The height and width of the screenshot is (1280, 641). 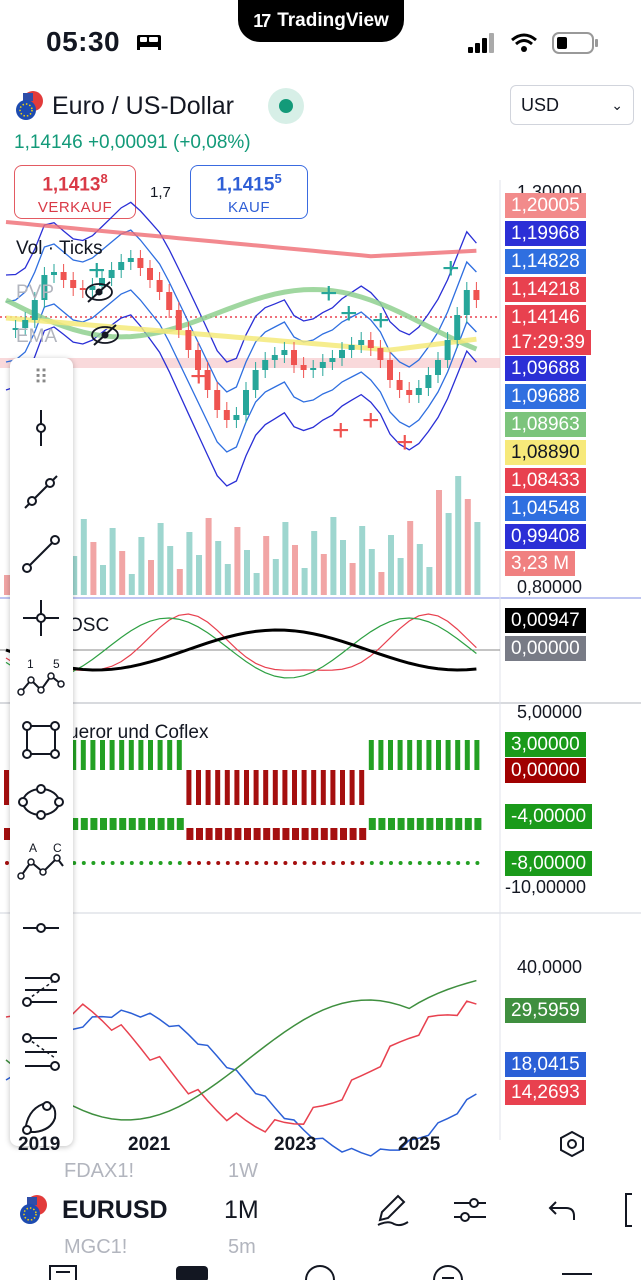 I want to click on pane-label-osc: OSC, so click(x=89, y=625).